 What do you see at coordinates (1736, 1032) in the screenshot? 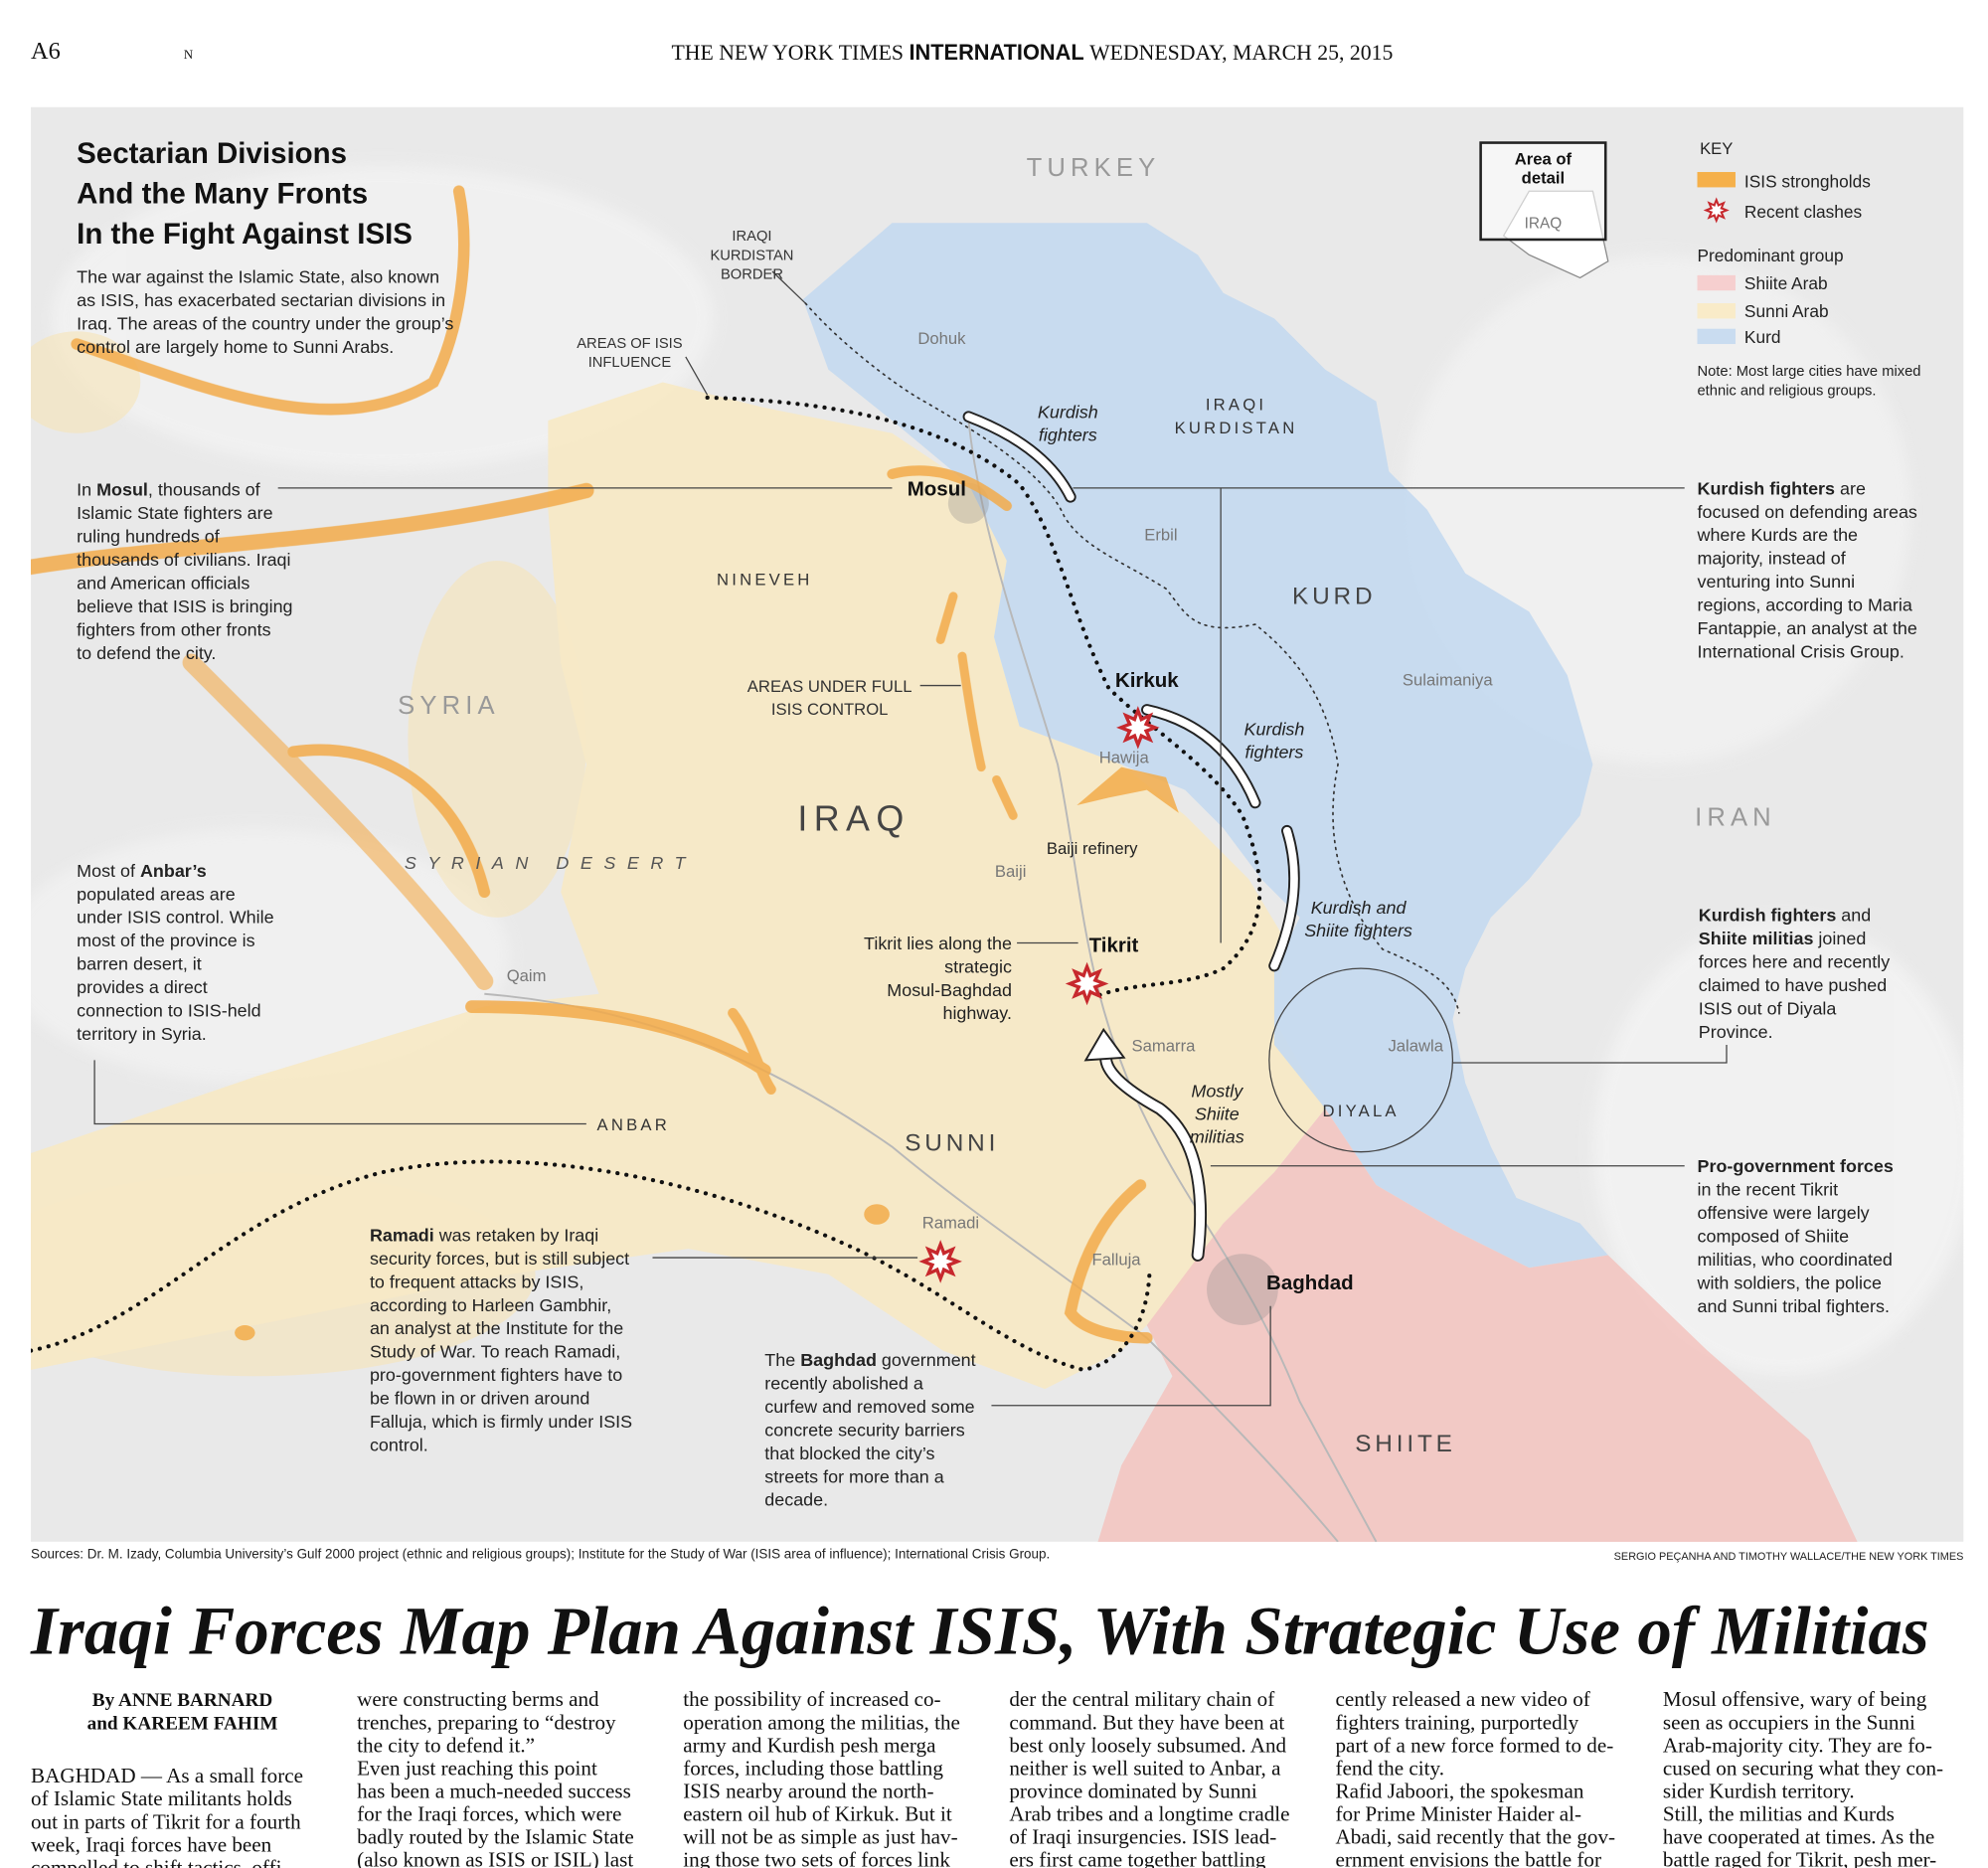
I see `annotation: Province.` at bounding box center [1736, 1032].